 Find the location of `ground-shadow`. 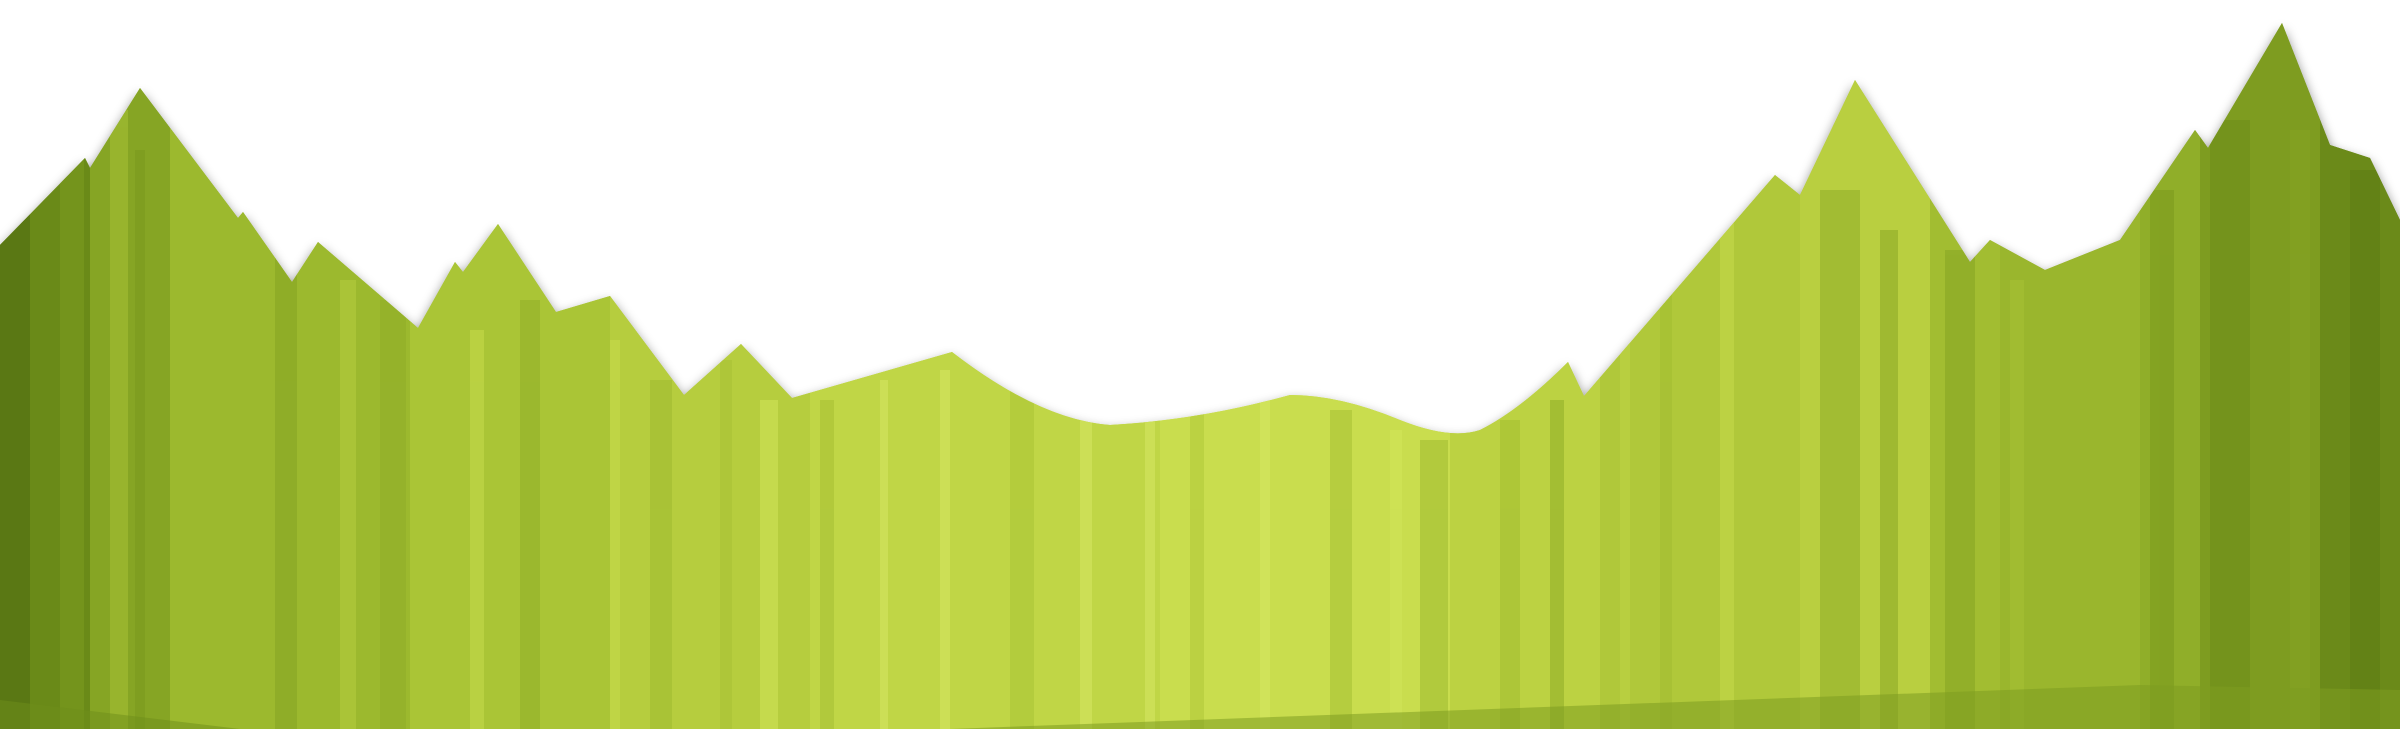

ground-shadow is located at coordinates (1675, 707).